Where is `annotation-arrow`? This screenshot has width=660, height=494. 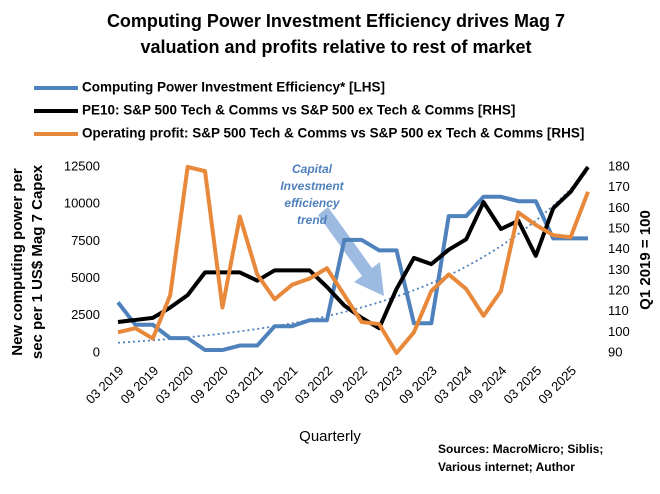 annotation-arrow is located at coordinates (351, 251).